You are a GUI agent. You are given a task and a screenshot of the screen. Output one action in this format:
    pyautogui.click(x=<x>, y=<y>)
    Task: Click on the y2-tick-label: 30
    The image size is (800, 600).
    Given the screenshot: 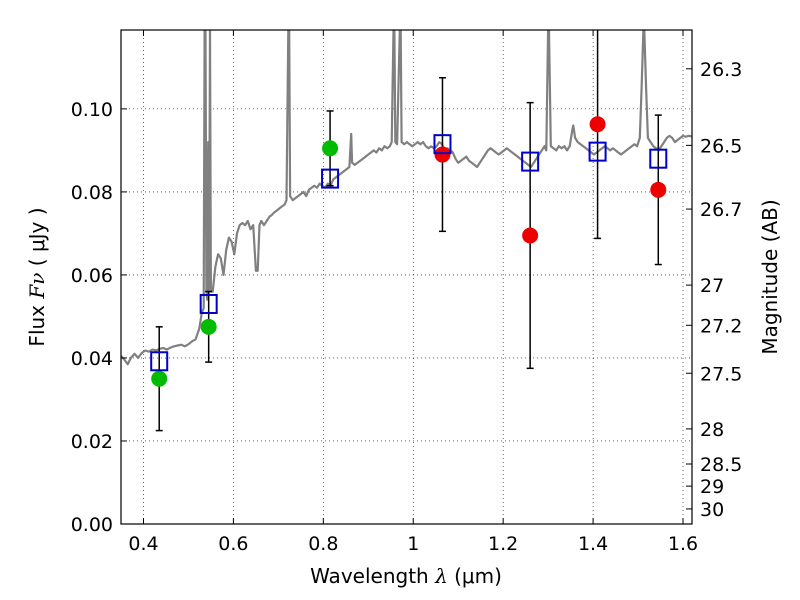 What is the action you would take?
    pyautogui.click(x=712, y=510)
    